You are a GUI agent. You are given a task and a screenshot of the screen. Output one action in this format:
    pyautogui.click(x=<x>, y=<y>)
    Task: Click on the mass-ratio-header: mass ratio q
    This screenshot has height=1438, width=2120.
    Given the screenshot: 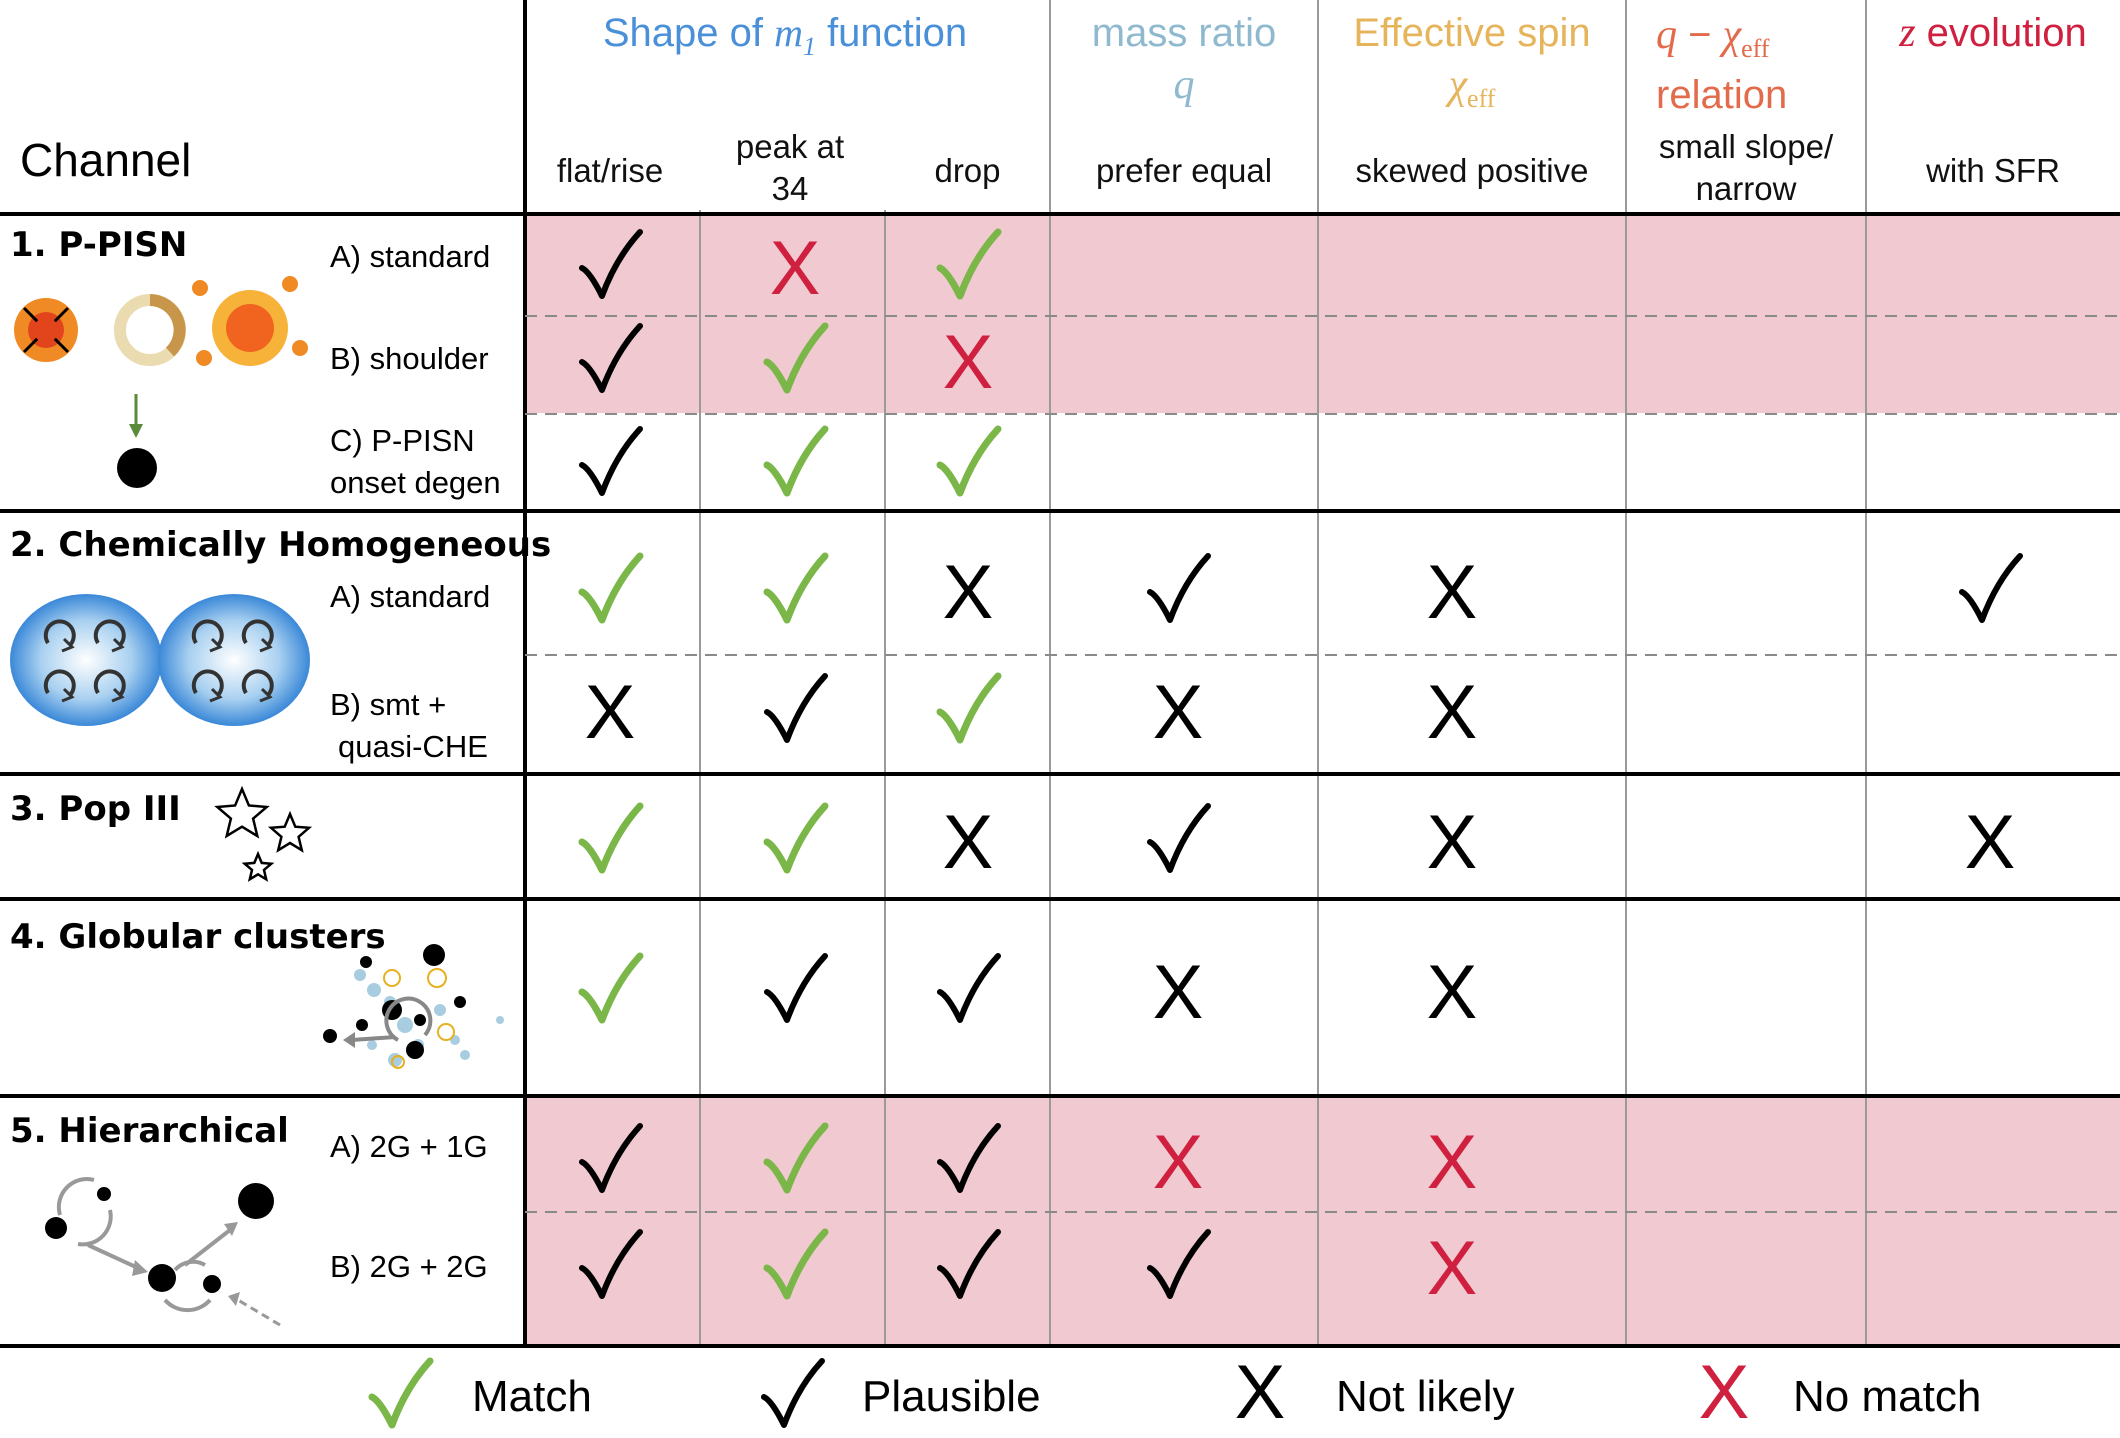 What is the action you would take?
    pyautogui.click(x=1184, y=59)
    